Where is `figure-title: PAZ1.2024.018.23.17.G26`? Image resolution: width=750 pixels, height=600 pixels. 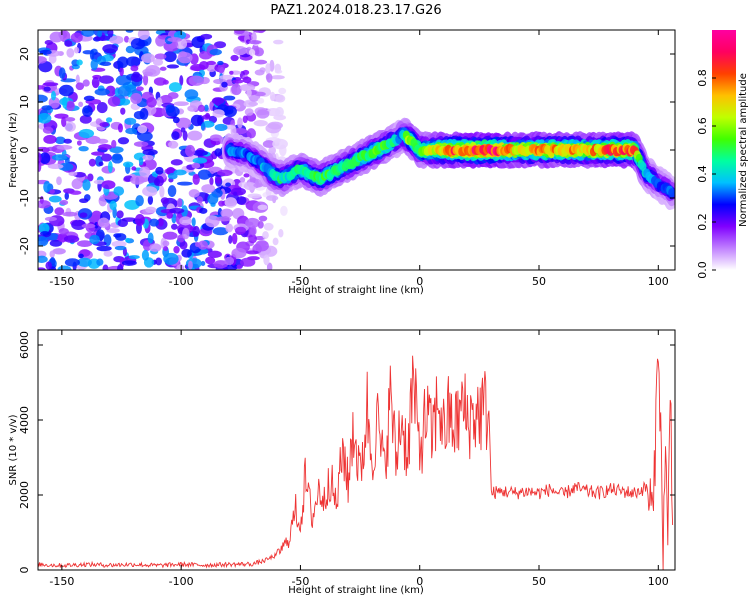
figure-title: PAZ1.2024.018.23.17.G26 is located at coordinates (355, 10).